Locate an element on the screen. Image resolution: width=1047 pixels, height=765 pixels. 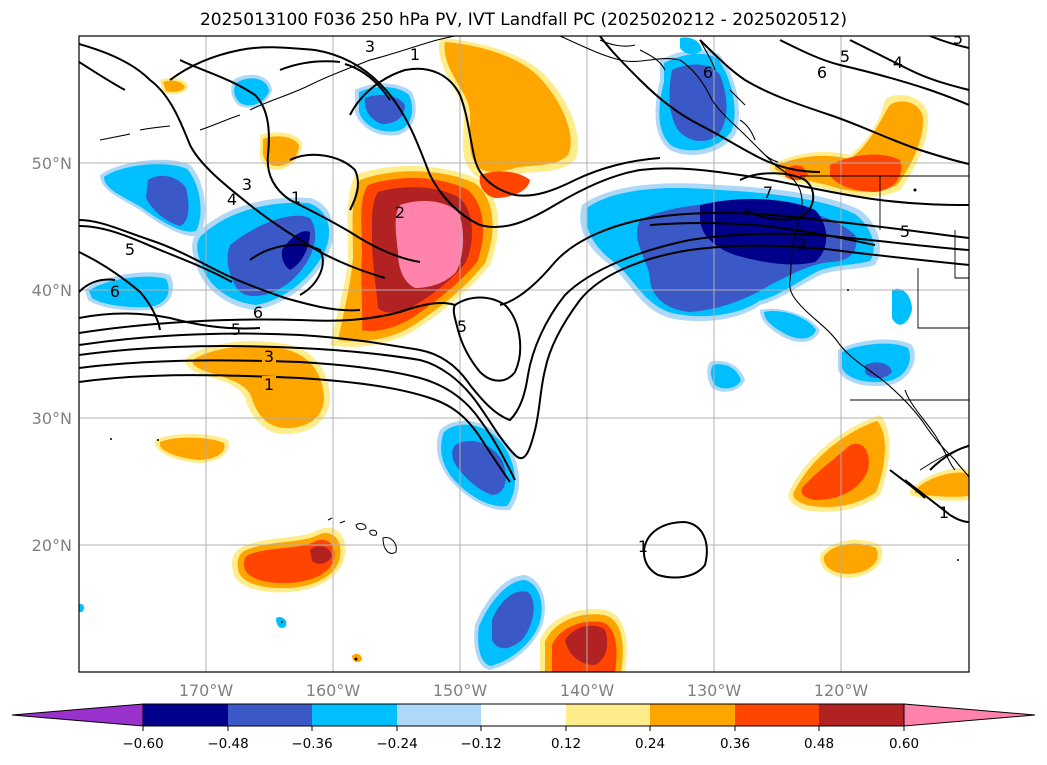
latitude-labels: 50°N 40°N 30°N 20°N is located at coordinates (52, 354).